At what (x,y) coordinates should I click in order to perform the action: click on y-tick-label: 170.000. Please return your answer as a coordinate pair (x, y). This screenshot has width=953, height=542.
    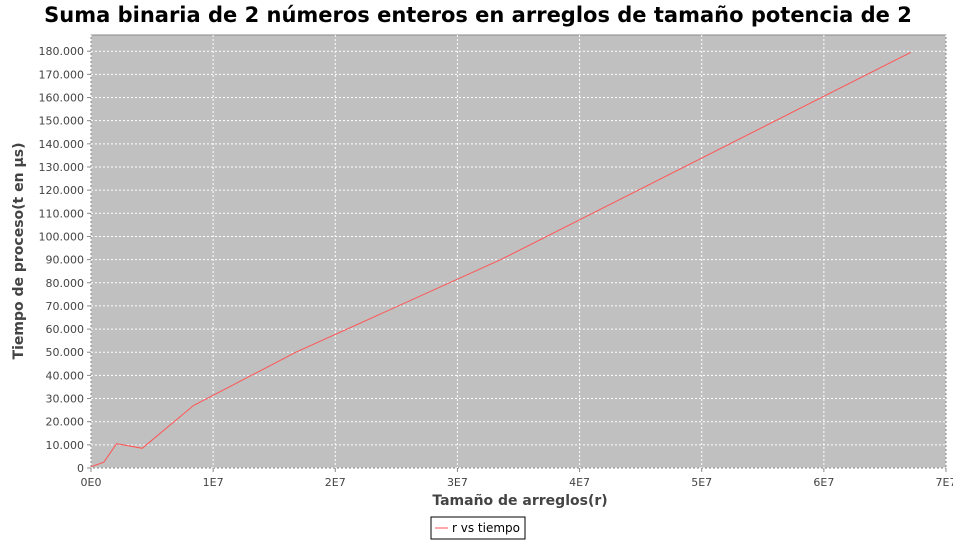
    Looking at the image, I should click on (62, 74).